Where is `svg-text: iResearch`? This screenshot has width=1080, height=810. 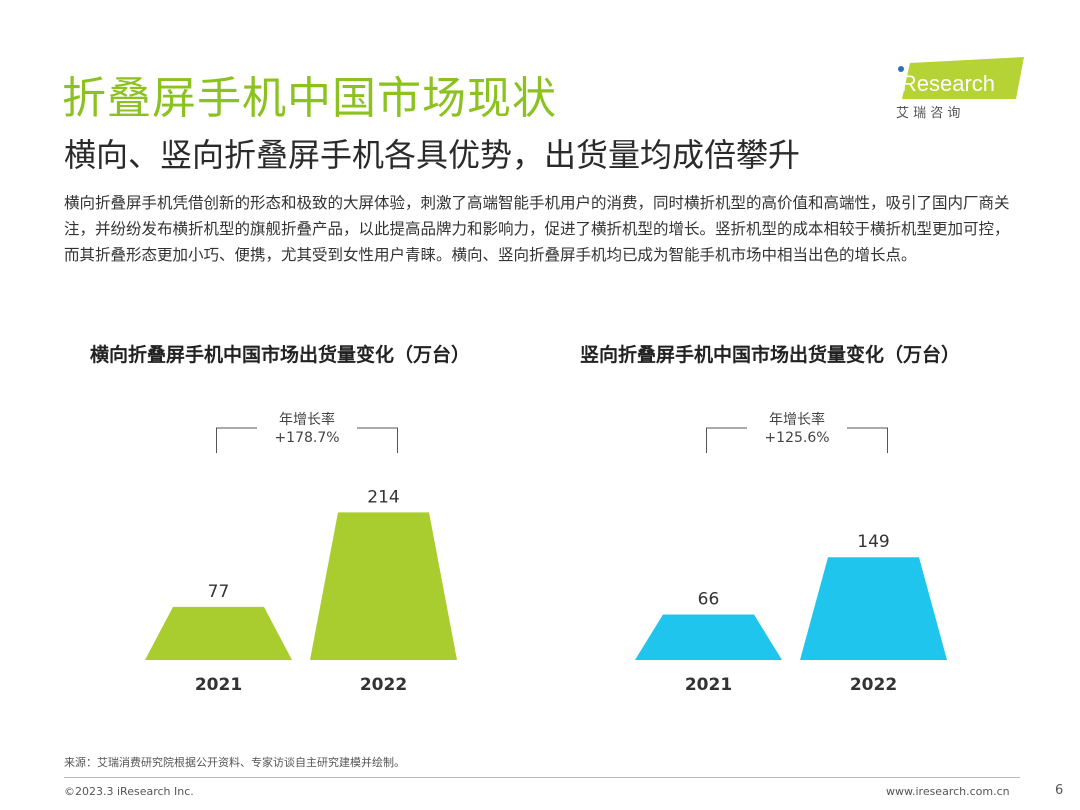
svg-text: iResearch is located at coordinates (945, 83).